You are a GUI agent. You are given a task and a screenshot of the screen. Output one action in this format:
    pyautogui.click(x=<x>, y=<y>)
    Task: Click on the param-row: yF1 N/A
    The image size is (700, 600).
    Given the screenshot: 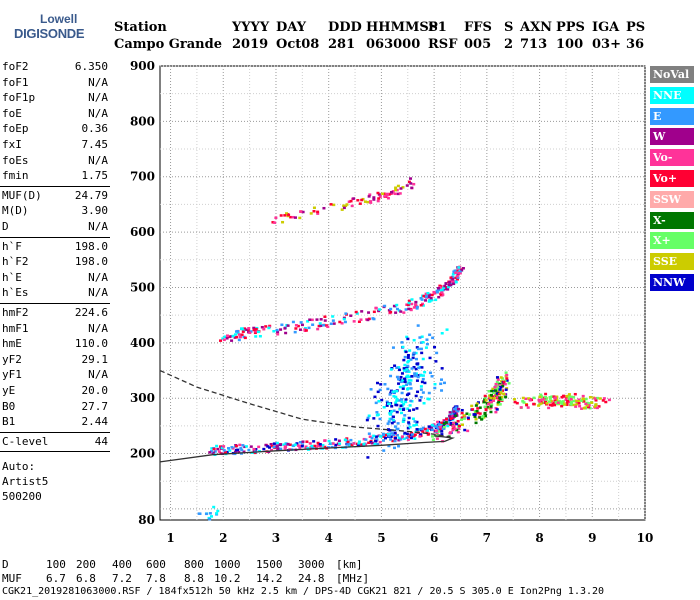 What is the action you would take?
    pyautogui.click(x=55, y=375)
    